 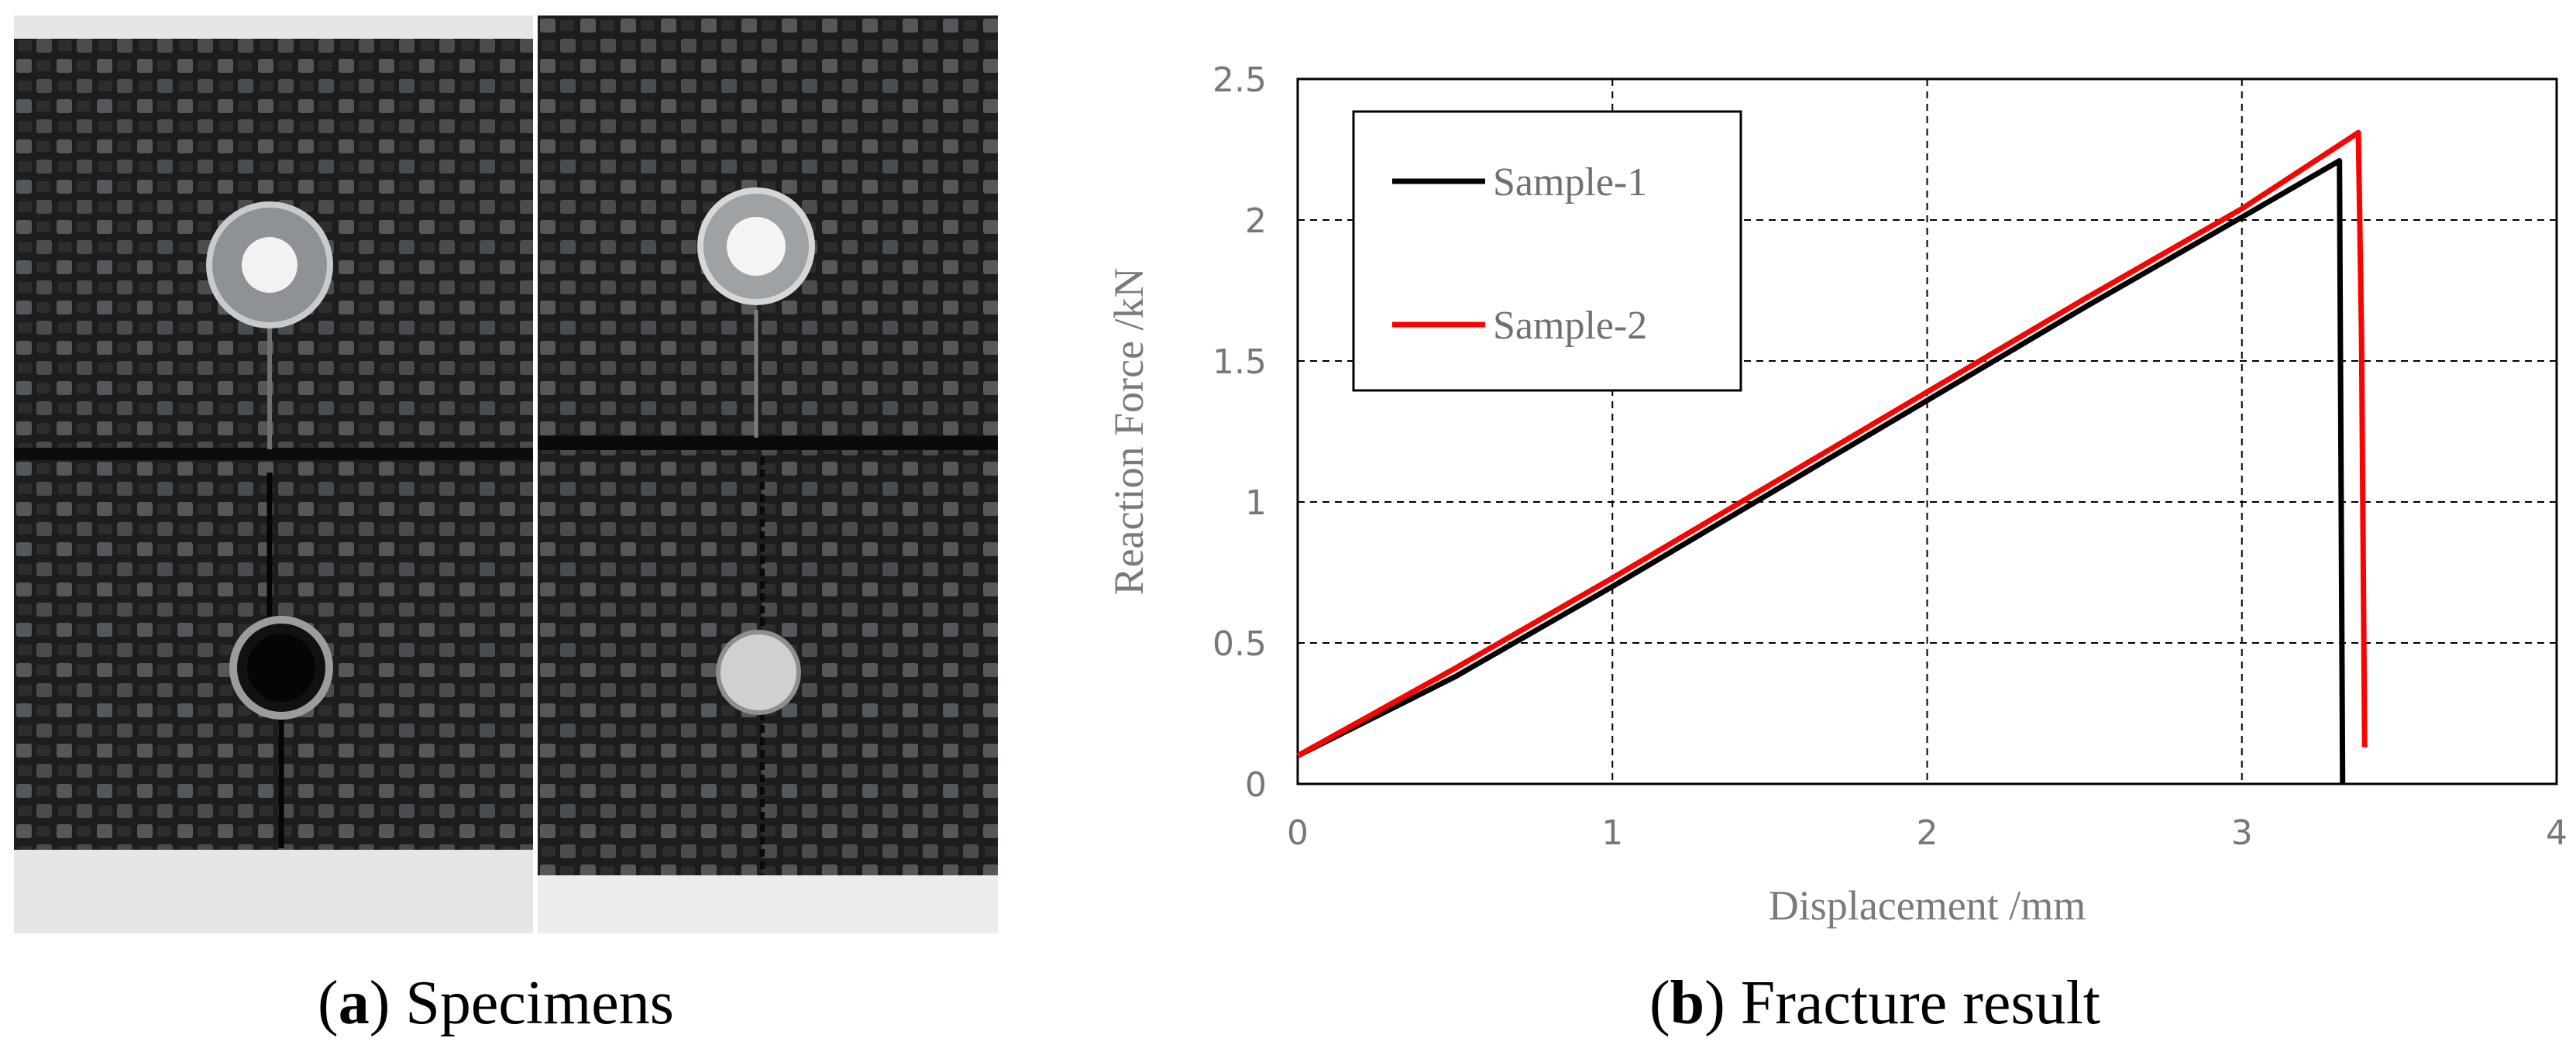 I want to click on caption-a: (a) Specimens, so click(x=496, y=1003).